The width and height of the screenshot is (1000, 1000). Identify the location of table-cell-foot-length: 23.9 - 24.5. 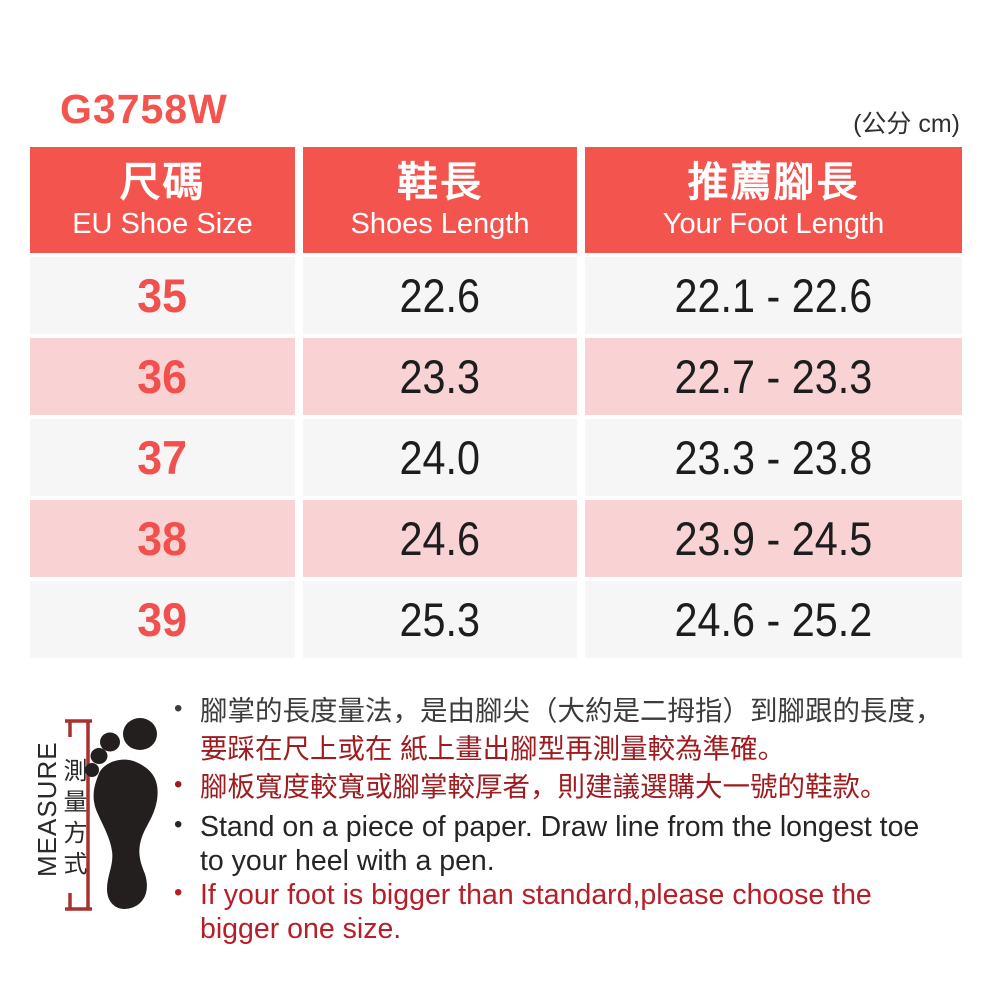
(773, 538).